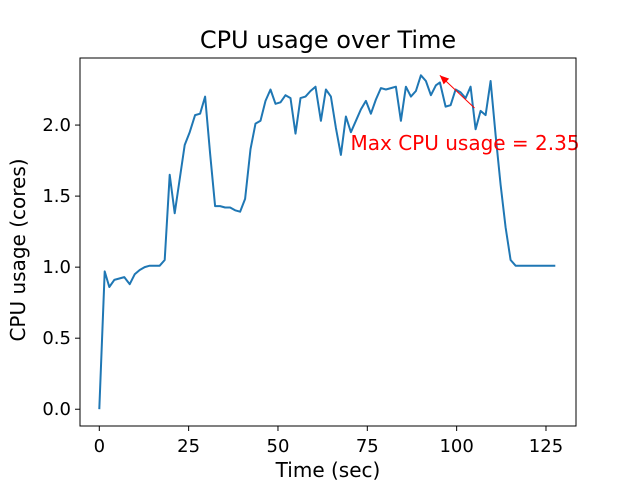 Image resolution: width=640 pixels, height=484 pixels. Describe the element at coordinates (278, 446) in the screenshot. I see `x-tick-label: 50` at that location.